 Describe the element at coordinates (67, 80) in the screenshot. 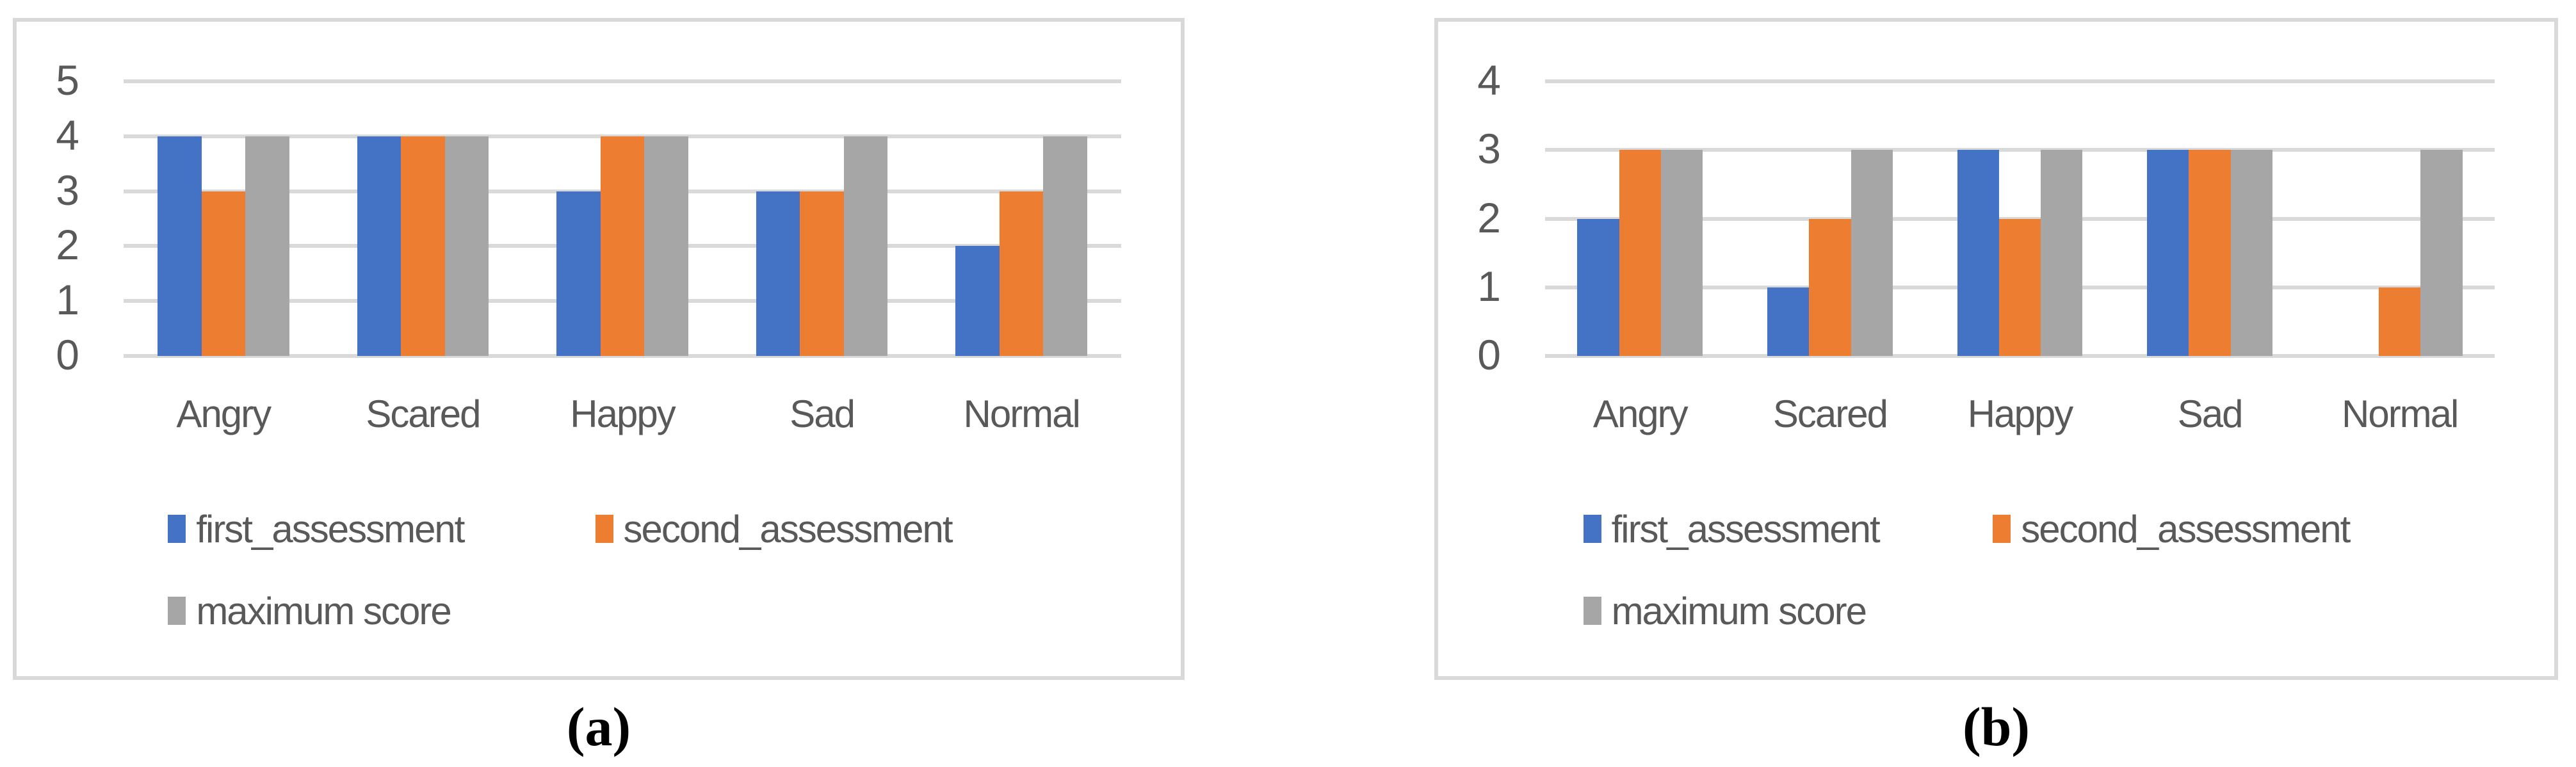

I see `y-tick-label-5: 5` at that location.